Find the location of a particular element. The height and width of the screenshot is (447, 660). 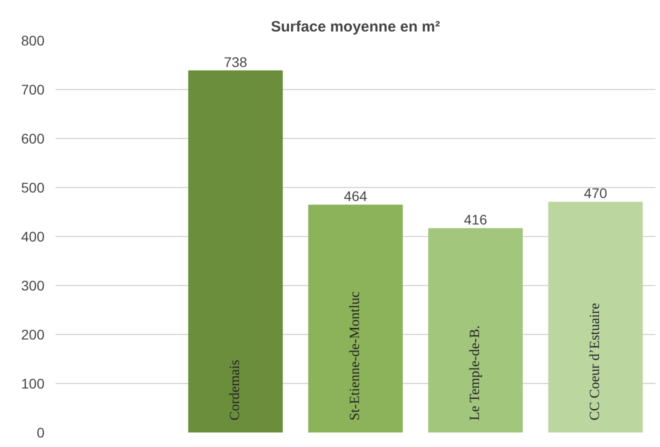

x-tick-label: Le Temple-de-B. is located at coordinates (475, 372).